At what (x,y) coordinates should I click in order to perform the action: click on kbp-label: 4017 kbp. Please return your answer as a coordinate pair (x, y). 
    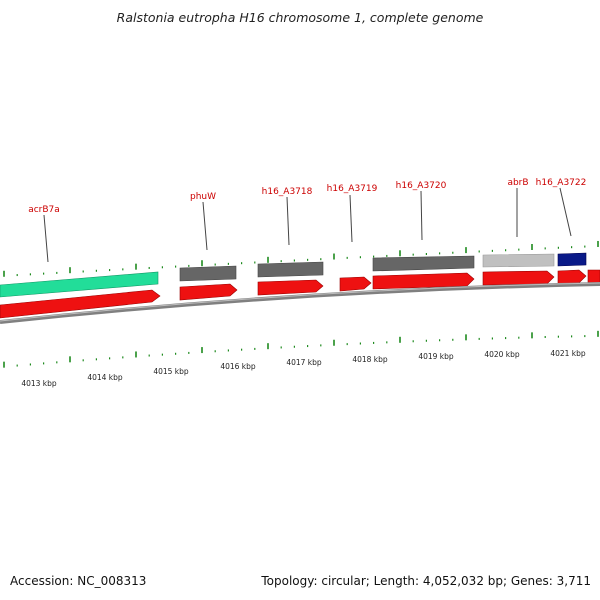
    Looking at the image, I should click on (304, 362).